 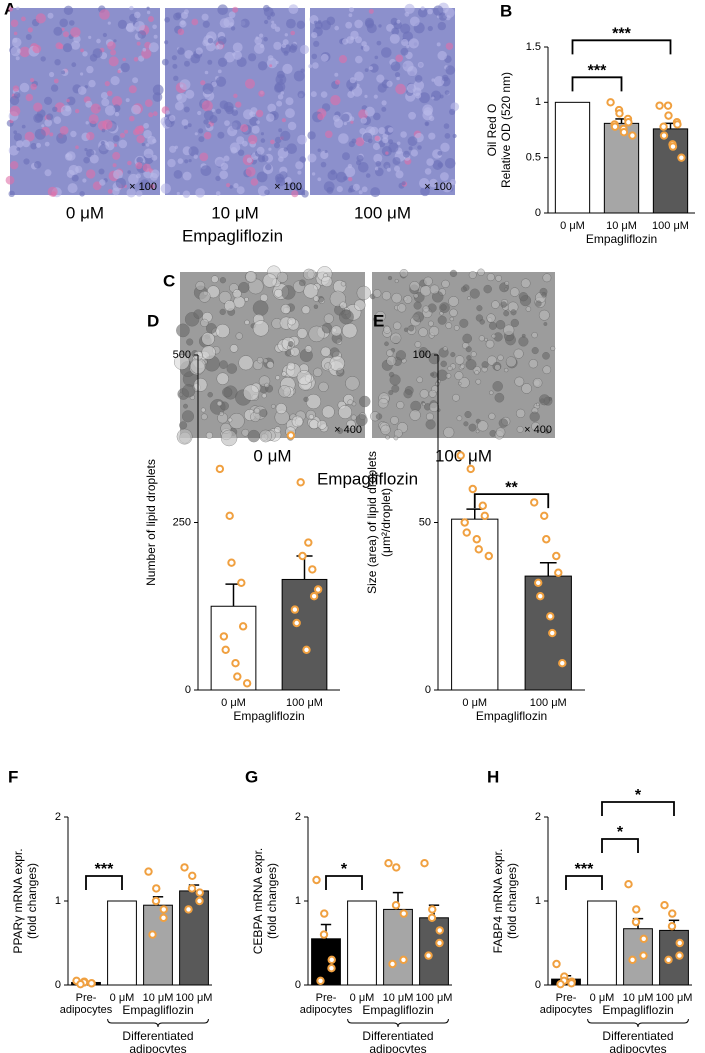 What do you see at coordinates (499, 130) in the screenshot?
I see `y-axis-label: Oil Red ORelative OD (520 nm)` at bounding box center [499, 130].